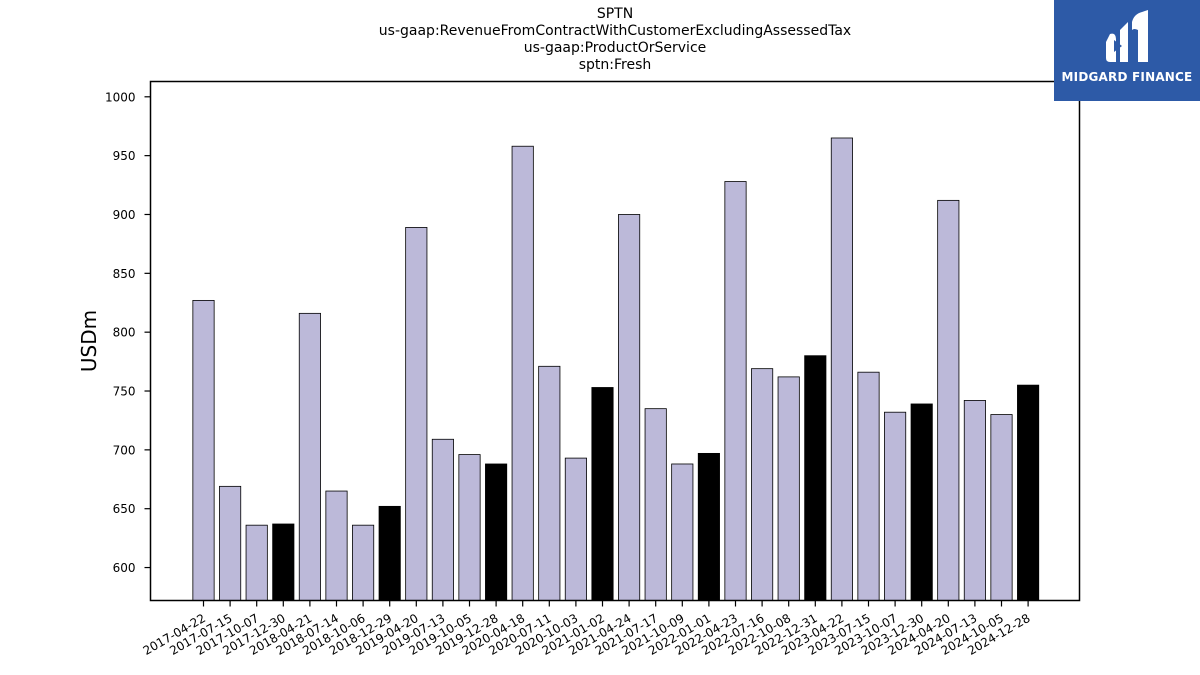 The image size is (1200, 675). Describe the element at coordinates (124, 568) in the screenshot. I see `y-tick-label: 600` at that location.